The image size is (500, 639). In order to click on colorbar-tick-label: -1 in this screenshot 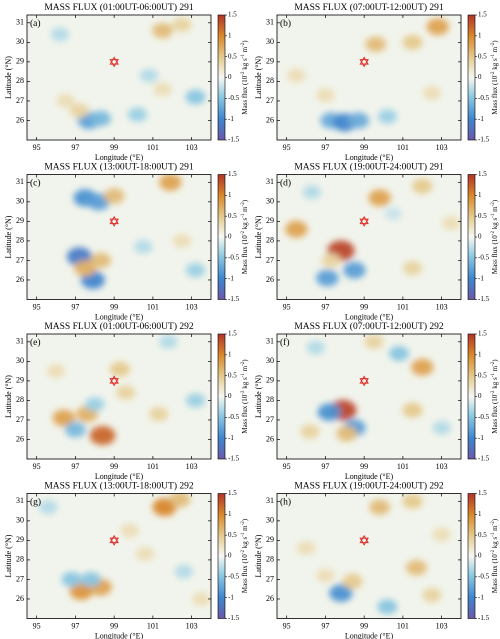, I will do `click(231, 438)`.